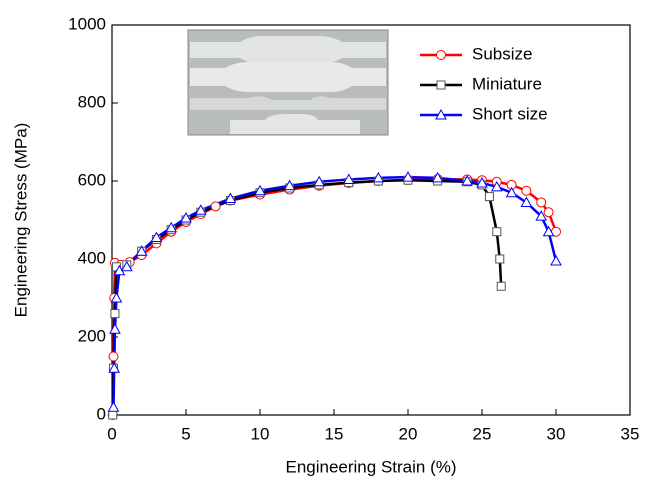  Describe the element at coordinates (502, 53) in the screenshot. I see `legend-label: Subsize` at that location.